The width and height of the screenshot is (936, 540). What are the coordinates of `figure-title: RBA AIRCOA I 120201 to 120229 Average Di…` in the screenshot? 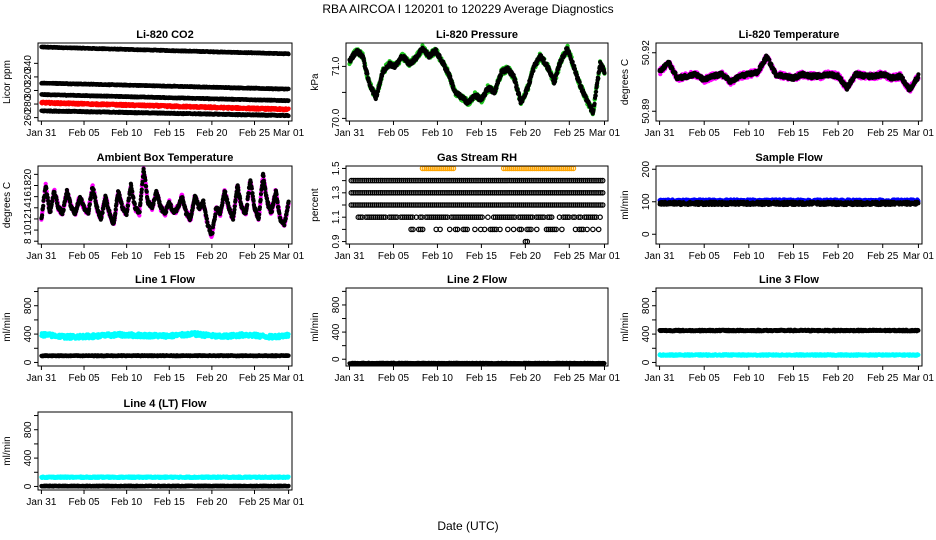 It's located at (467, 9).